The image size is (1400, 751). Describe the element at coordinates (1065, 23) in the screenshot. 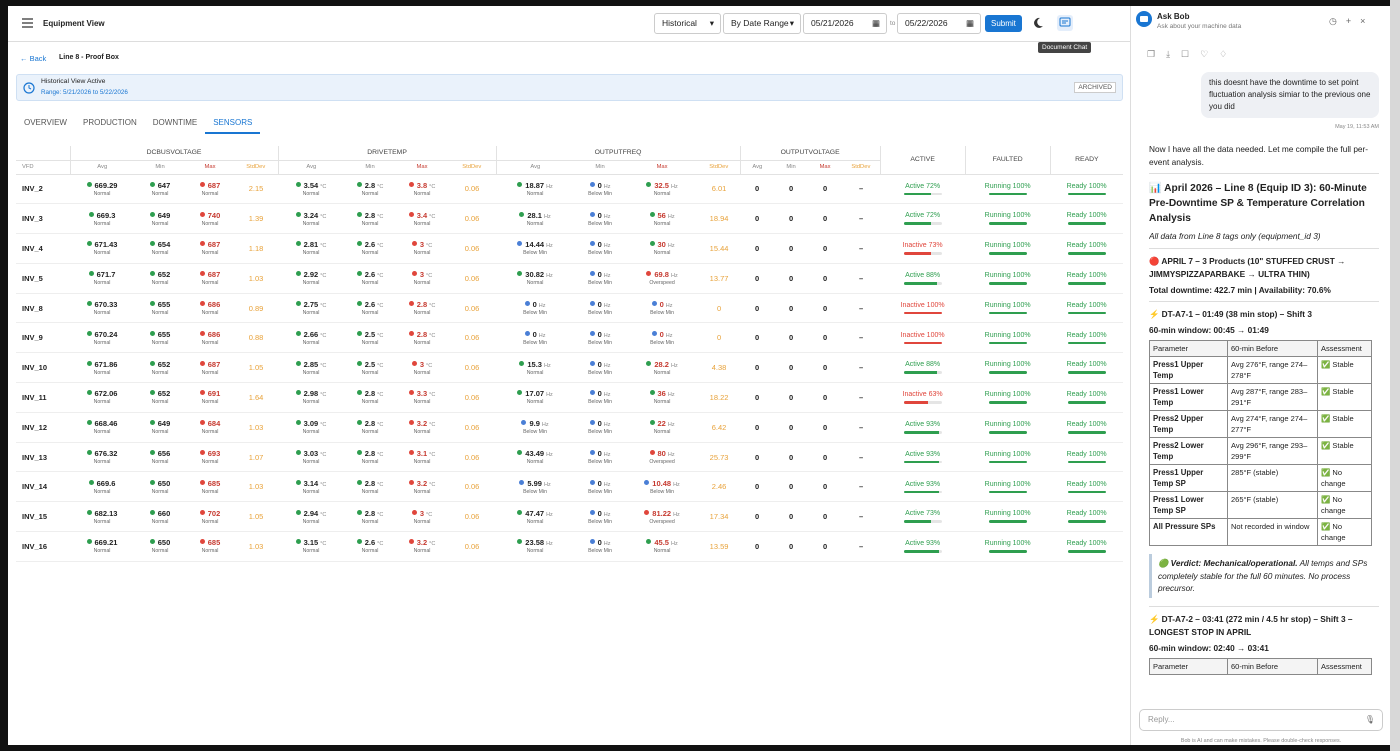

I see `chat-toggle` at that location.